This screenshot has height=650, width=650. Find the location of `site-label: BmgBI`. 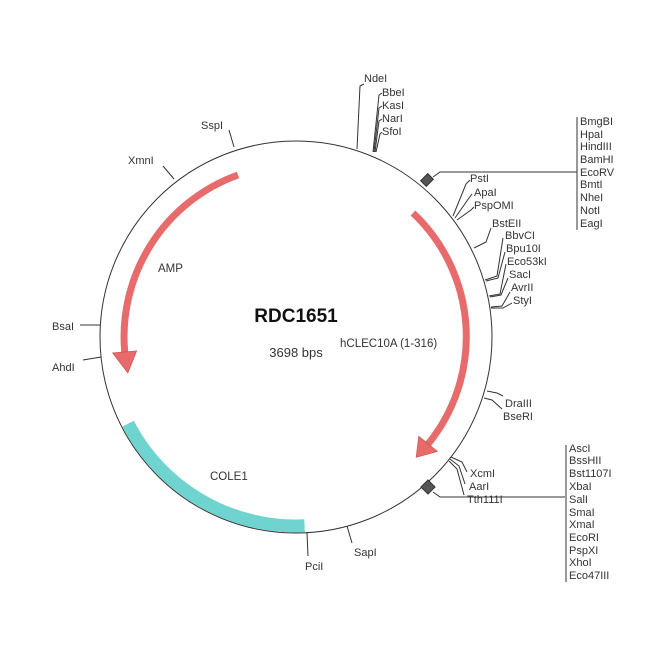

site-label: BmgBI is located at coordinates (596, 122).